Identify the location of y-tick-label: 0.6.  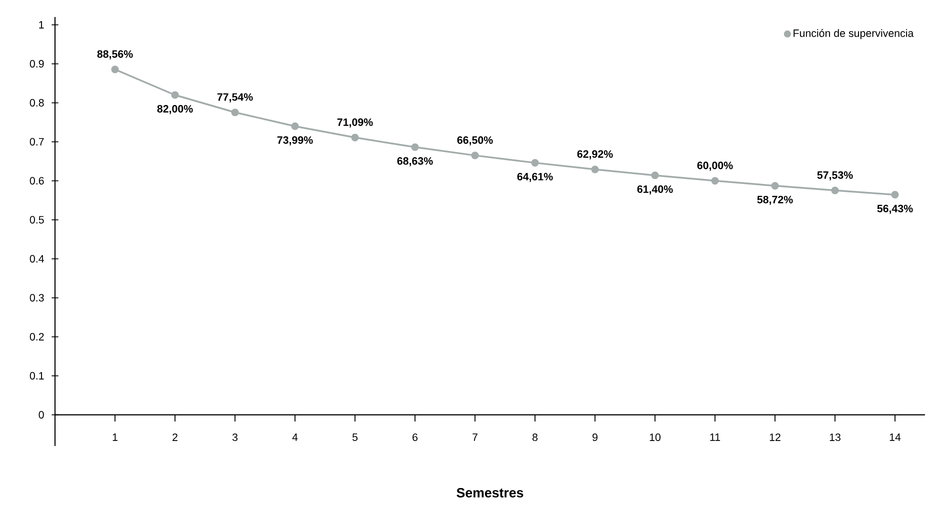
(37, 181).